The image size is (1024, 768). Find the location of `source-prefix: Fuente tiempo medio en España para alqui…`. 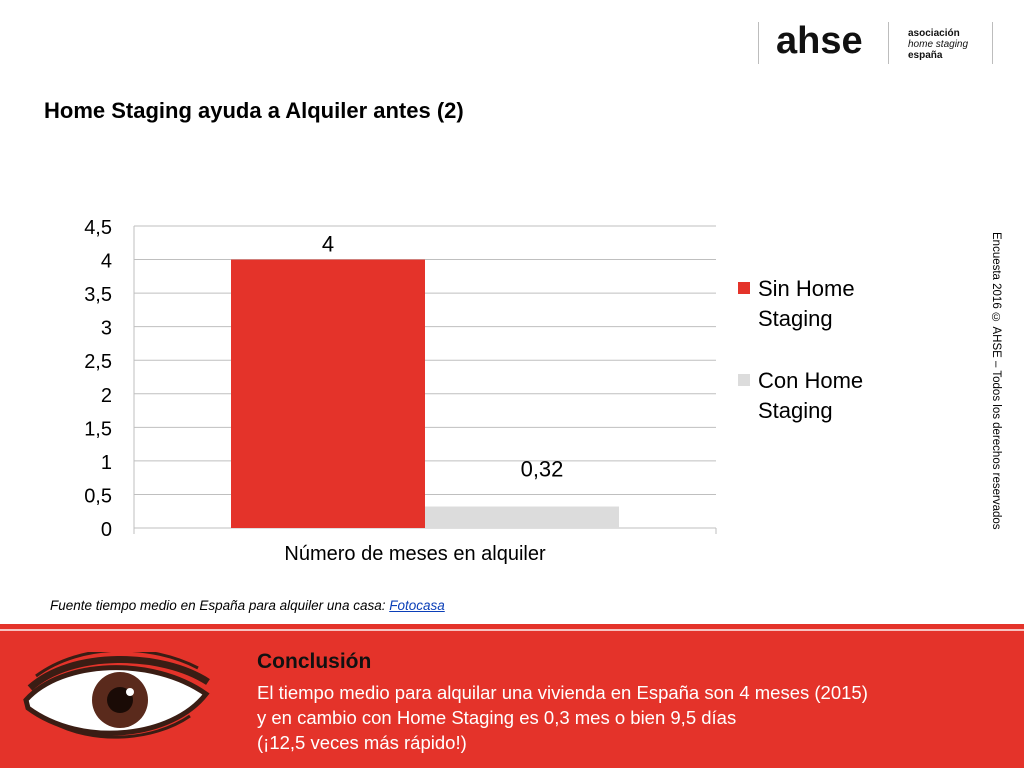

source-prefix: Fuente tiempo medio en España para alqui… is located at coordinates (220, 605).